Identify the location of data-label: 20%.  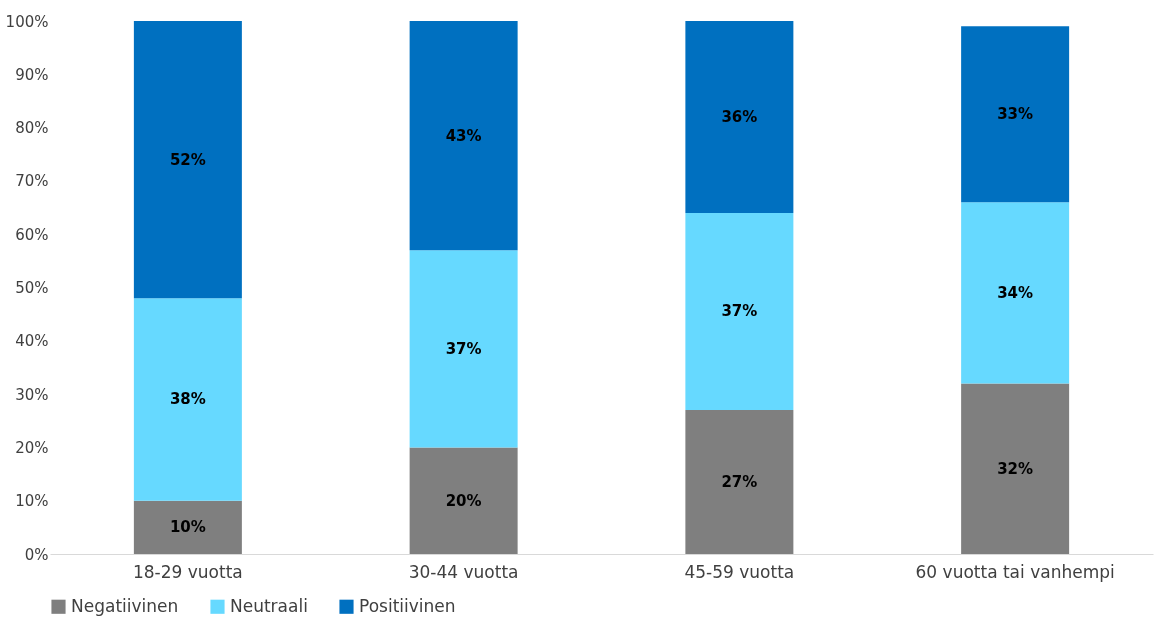
(463, 500).